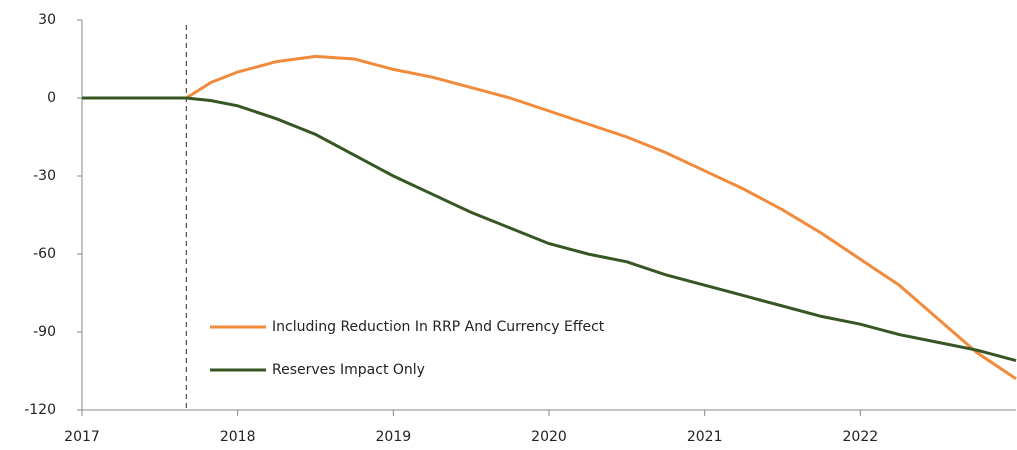 This screenshot has width=1017, height=450. I want to click on x-tick-label: 2019, so click(394, 437).